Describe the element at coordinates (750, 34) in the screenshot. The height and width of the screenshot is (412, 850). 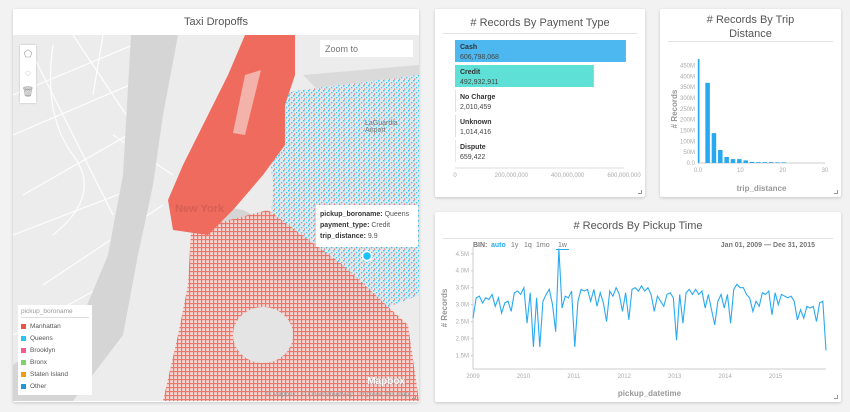
I see `title-line: Distance` at that location.